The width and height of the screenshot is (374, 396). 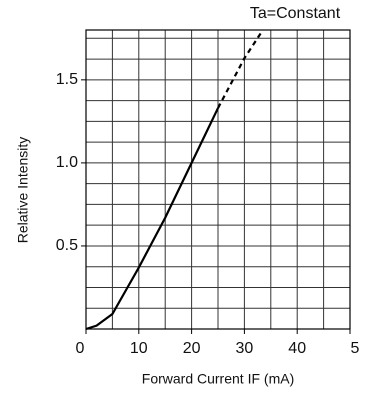 What do you see at coordinates (240, 69) in the screenshot?
I see `data-line` at bounding box center [240, 69].